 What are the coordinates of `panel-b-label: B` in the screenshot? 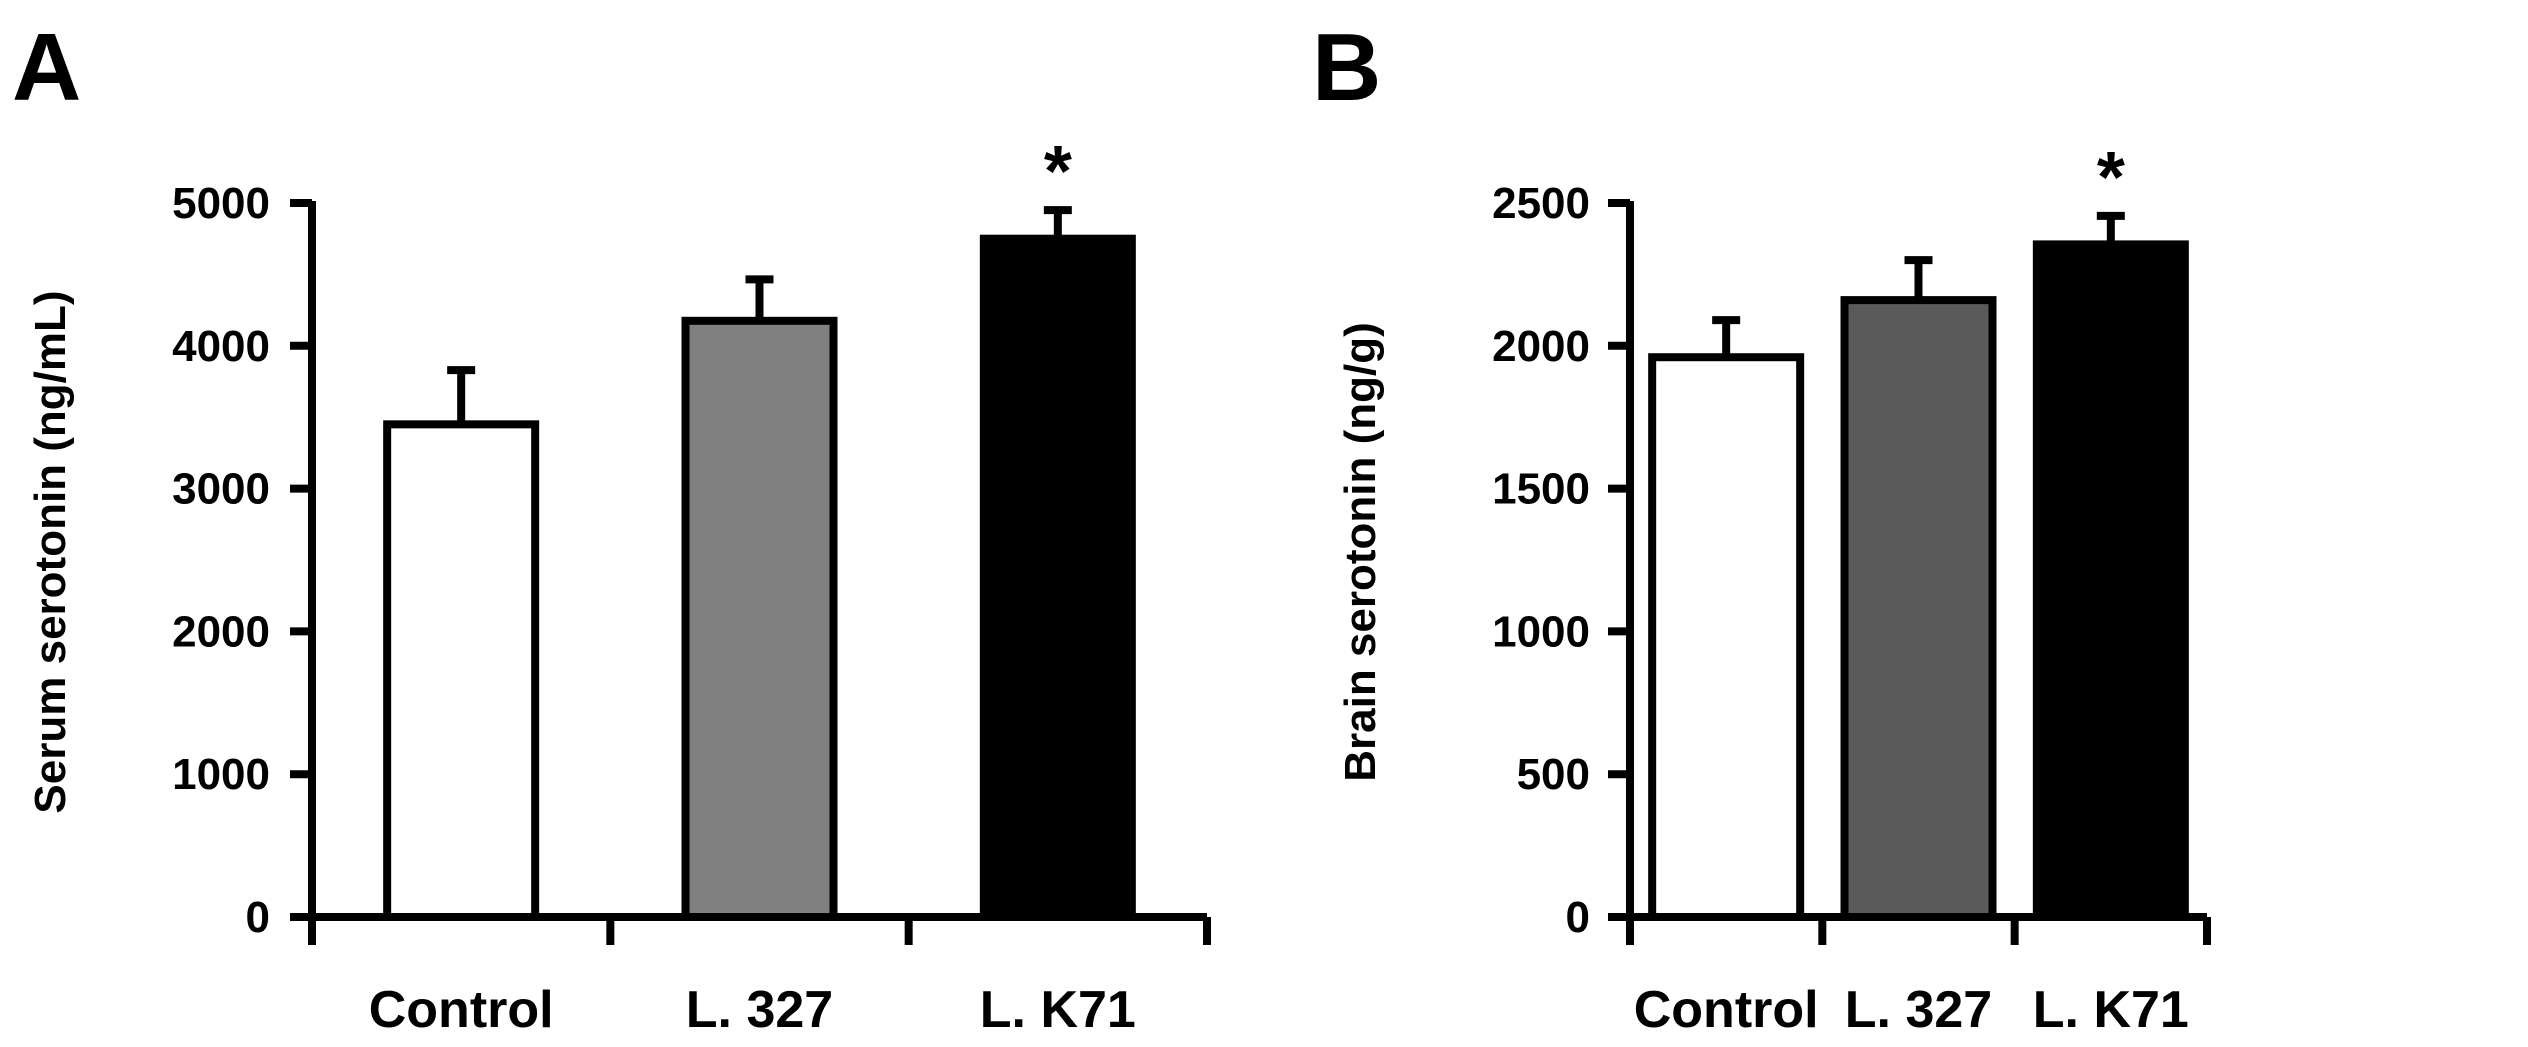 It's located at (1346, 67).